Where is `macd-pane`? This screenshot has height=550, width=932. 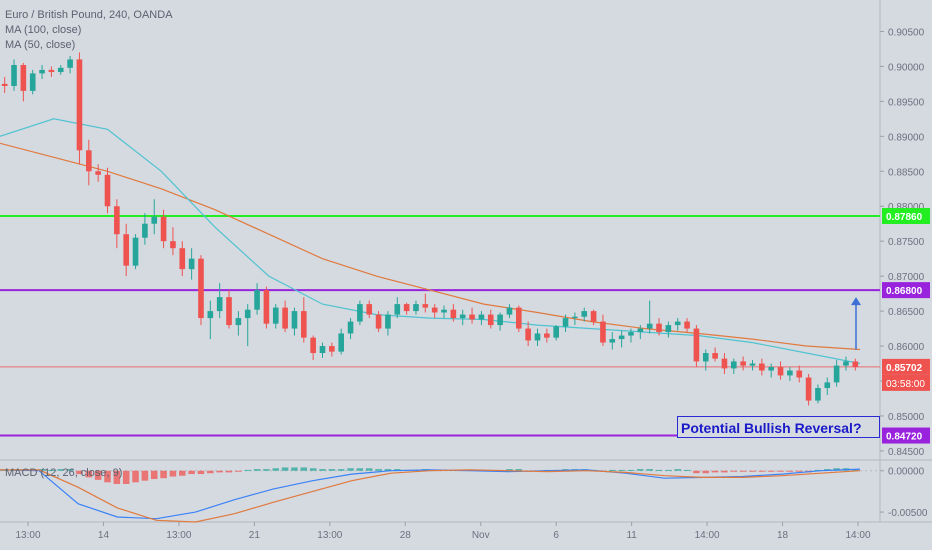 macd-pane is located at coordinates (440, 495).